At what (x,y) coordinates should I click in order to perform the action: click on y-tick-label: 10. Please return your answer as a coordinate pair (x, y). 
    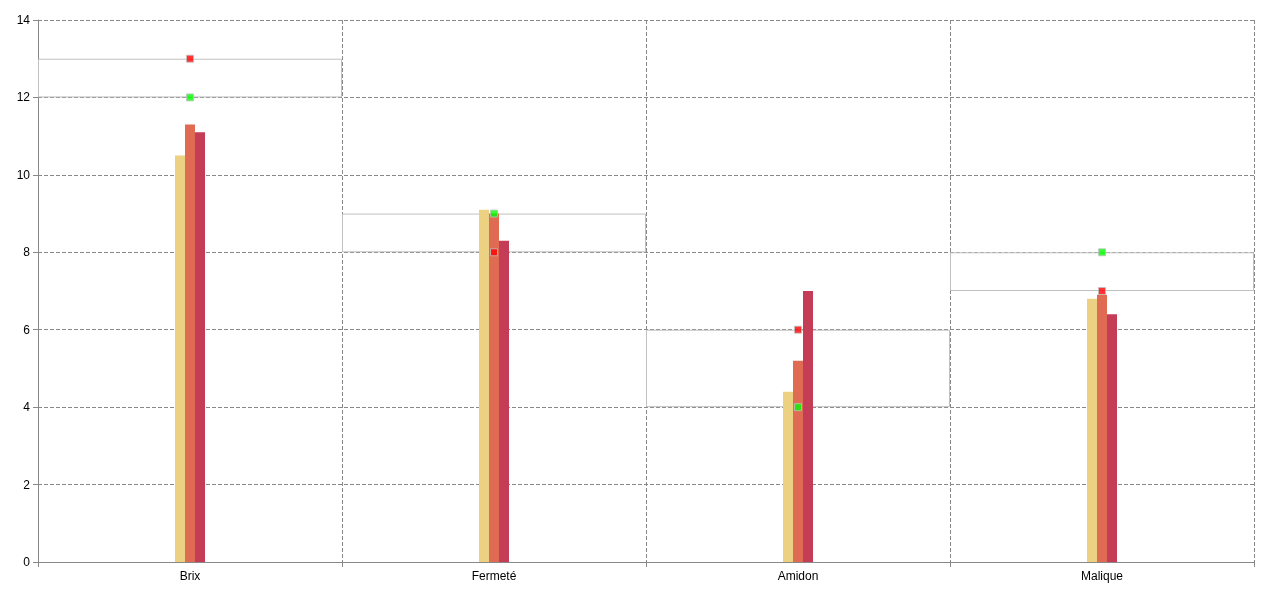
    Looking at the image, I should click on (23, 174).